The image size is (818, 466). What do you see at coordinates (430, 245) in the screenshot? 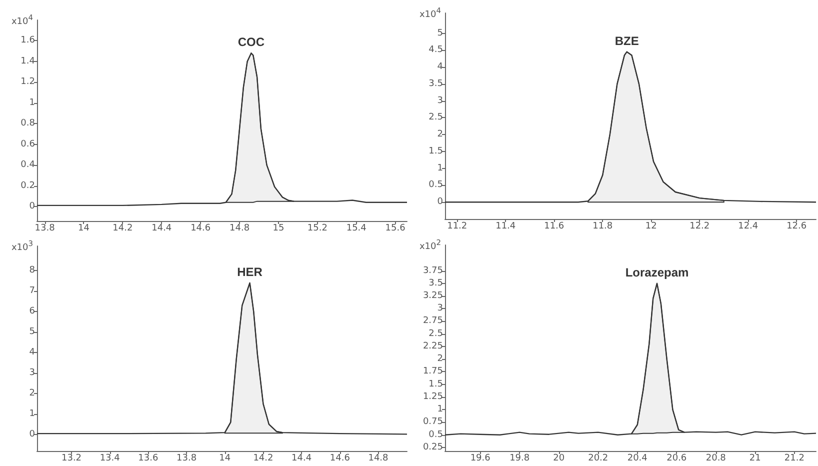
I see `y-axis-title: x10$^{2}$` at bounding box center [430, 245].